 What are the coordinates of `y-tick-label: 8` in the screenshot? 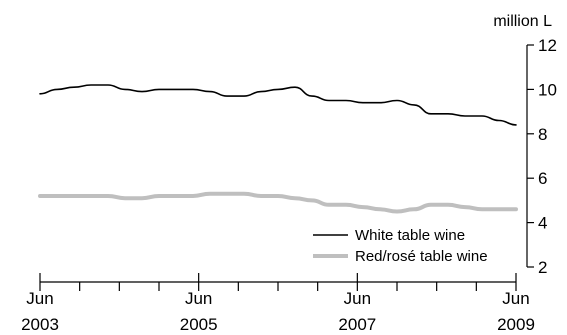 It's located at (542, 134).